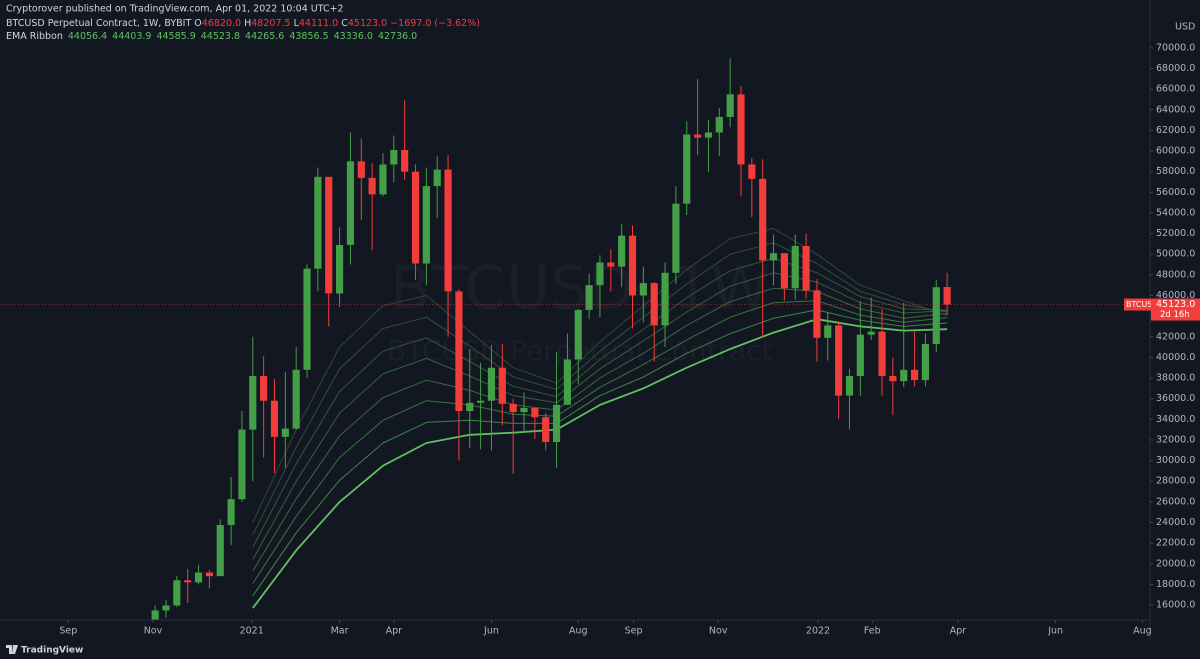 This screenshot has height=659, width=1200. What do you see at coordinates (1175, 68) in the screenshot?
I see `y-tick-label: 68000.0` at bounding box center [1175, 68].